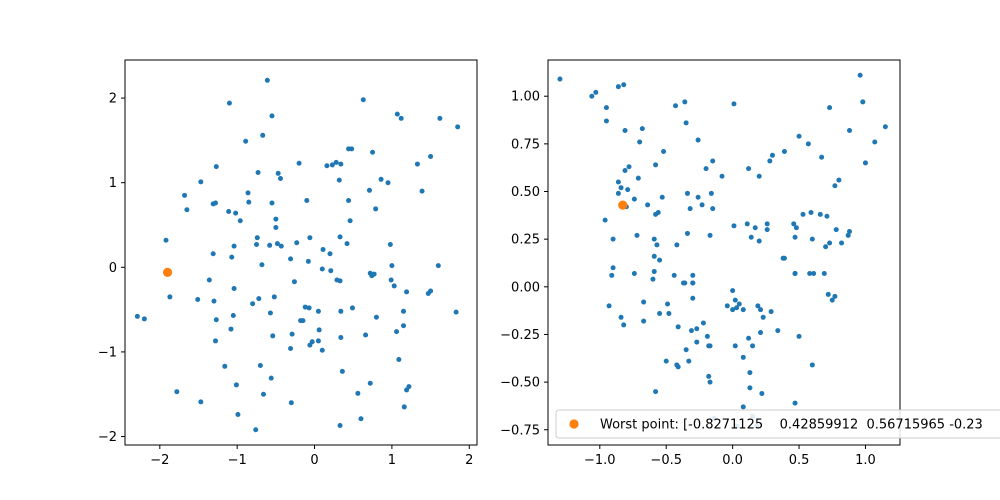  I want to click on left-y-axis-ticks: −2 −1 0 1 2, so click(111, 268).